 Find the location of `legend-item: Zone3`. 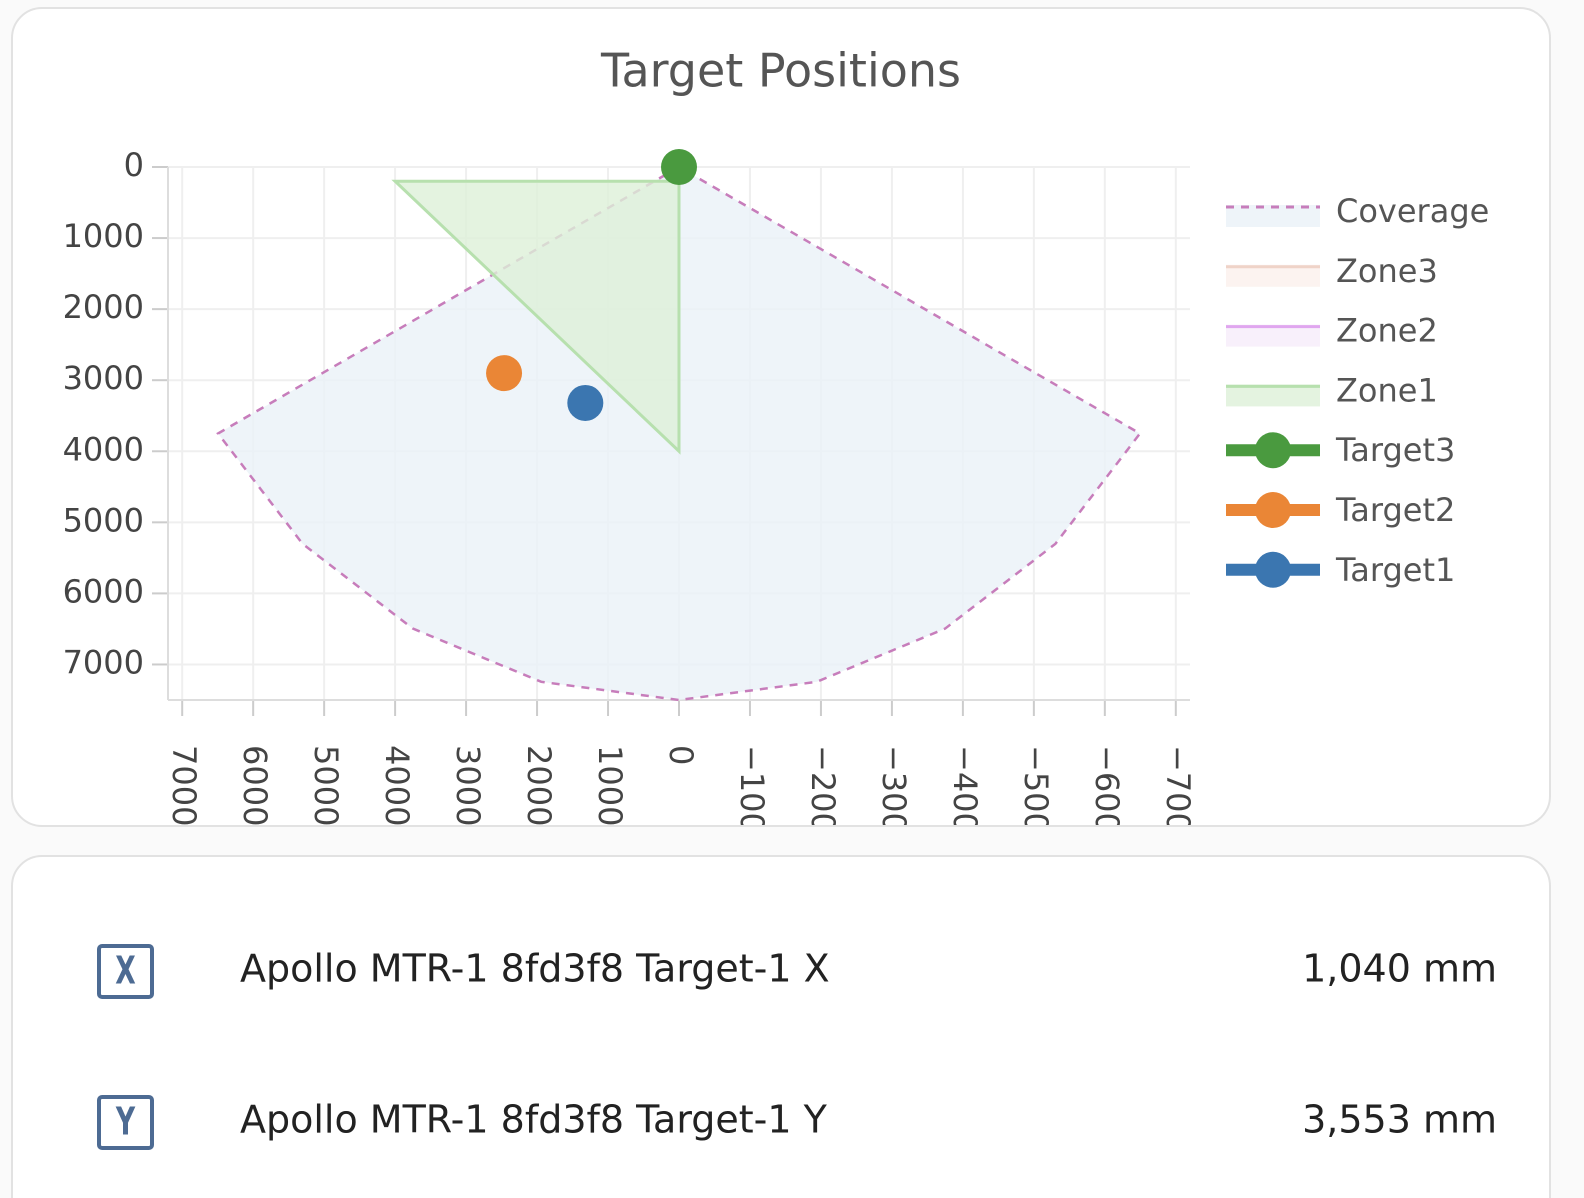

legend-item: Zone3 is located at coordinates (1332, 271).